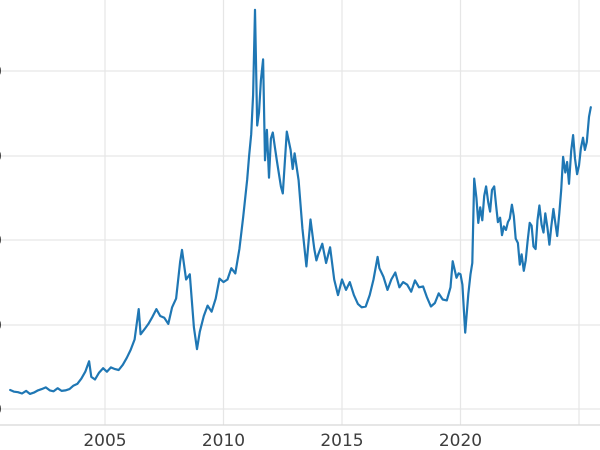 Image resolution: width=600 pixels, height=450 pixels. What do you see at coordinates (104, 440) in the screenshot?
I see `x-tick-label: 2005` at bounding box center [104, 440].